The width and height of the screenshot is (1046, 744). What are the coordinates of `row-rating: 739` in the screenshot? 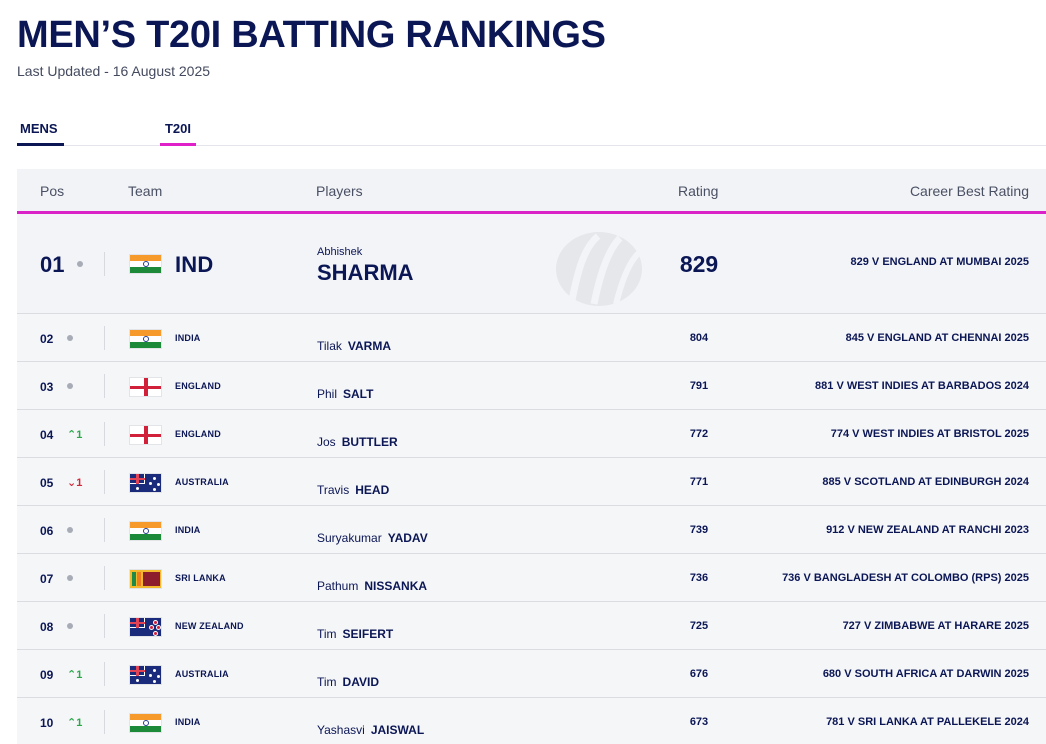 It's located at (699, 530).